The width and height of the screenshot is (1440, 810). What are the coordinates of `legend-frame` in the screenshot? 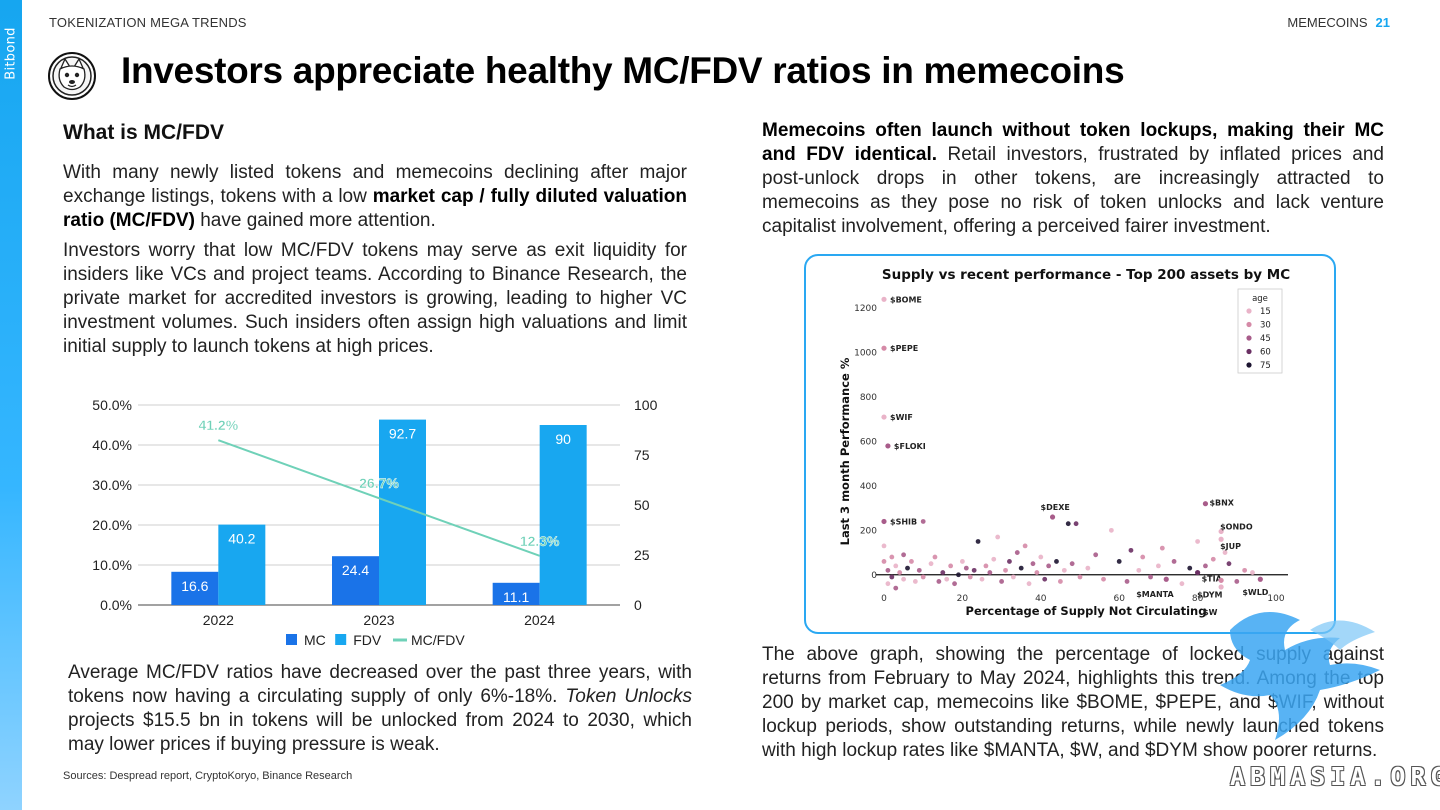 It's located at (1260, 331).